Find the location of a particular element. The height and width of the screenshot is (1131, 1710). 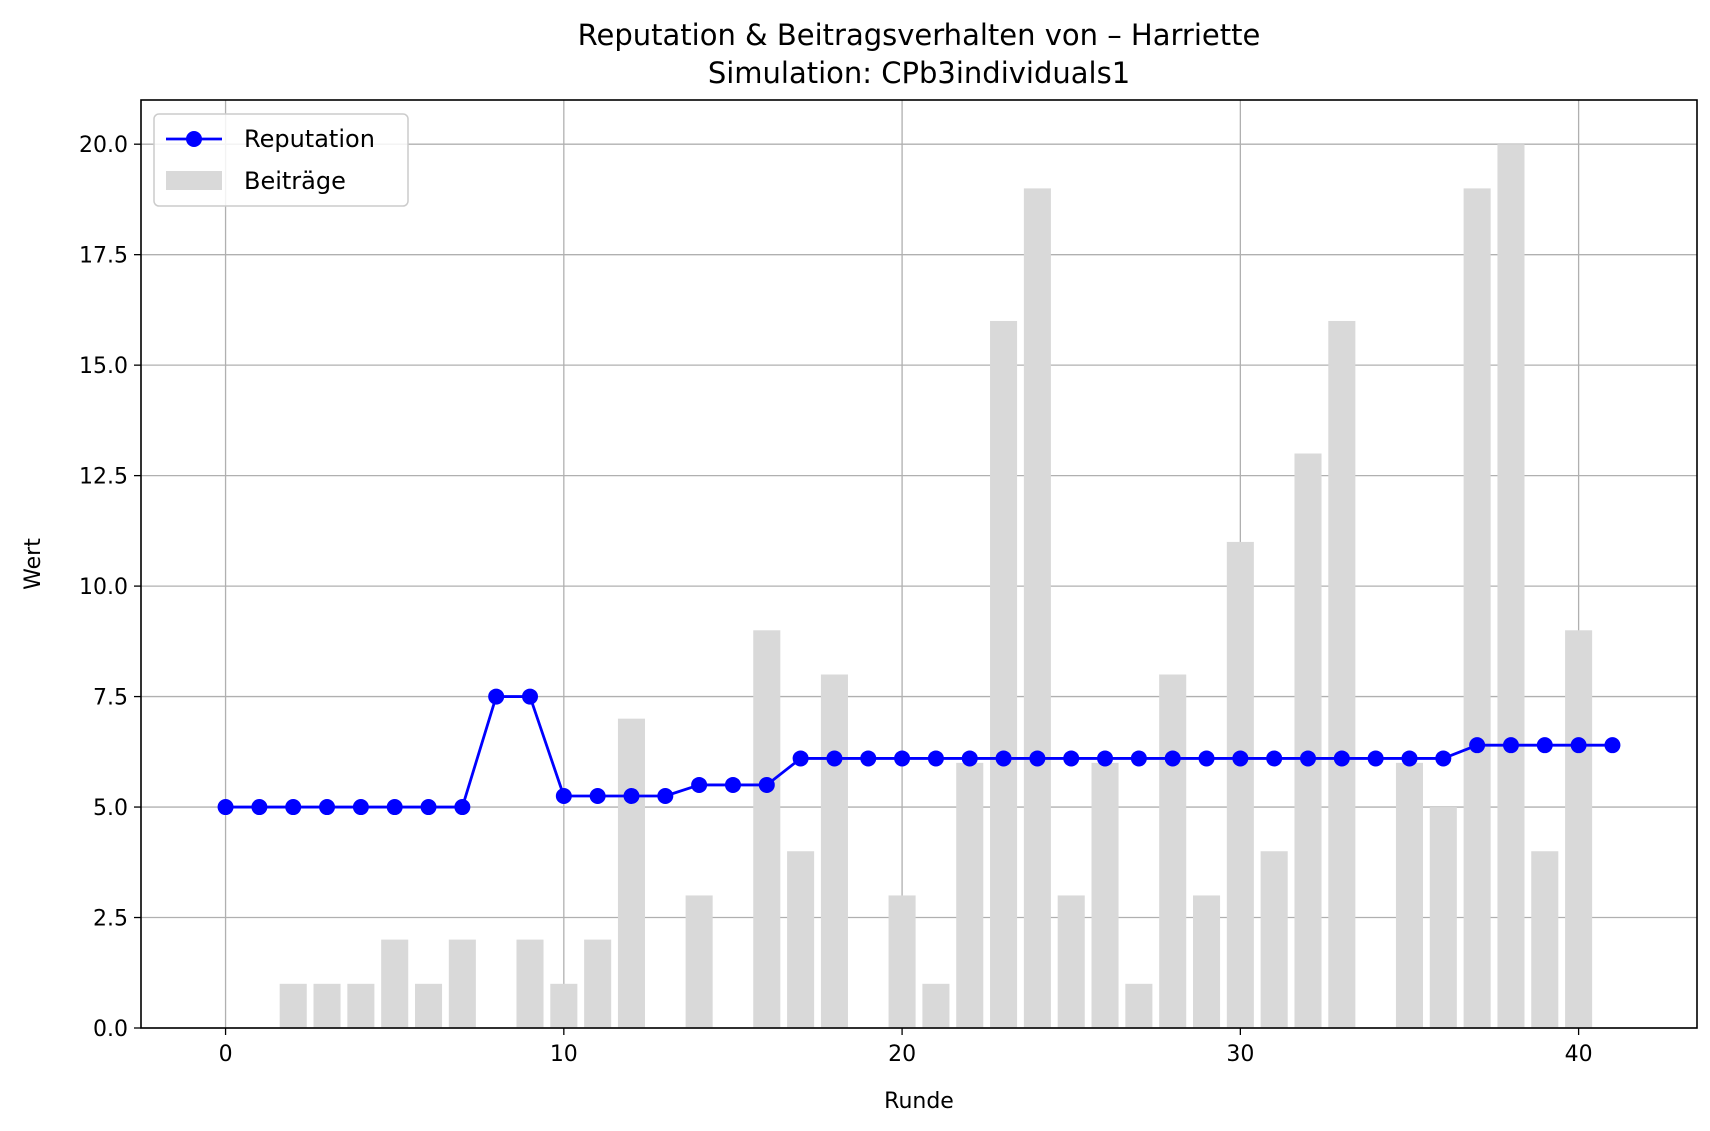

y-tick-label: 10.0 is located at coordinates (103, 587).